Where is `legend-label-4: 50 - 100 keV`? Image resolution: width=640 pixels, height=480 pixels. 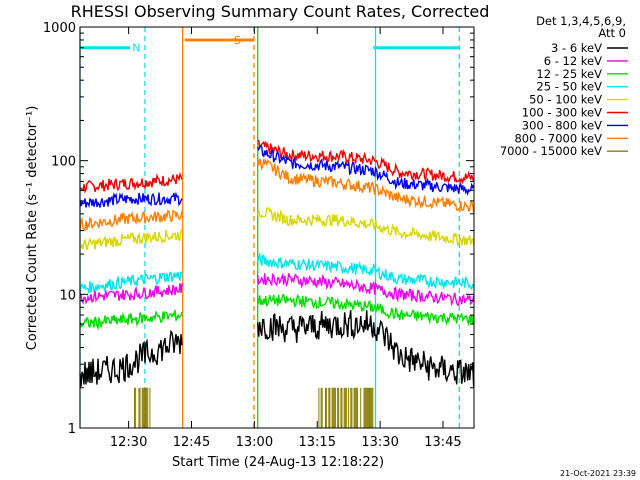
legend-label-4: 50 - 100 keV is located at coordinates (565, 100).